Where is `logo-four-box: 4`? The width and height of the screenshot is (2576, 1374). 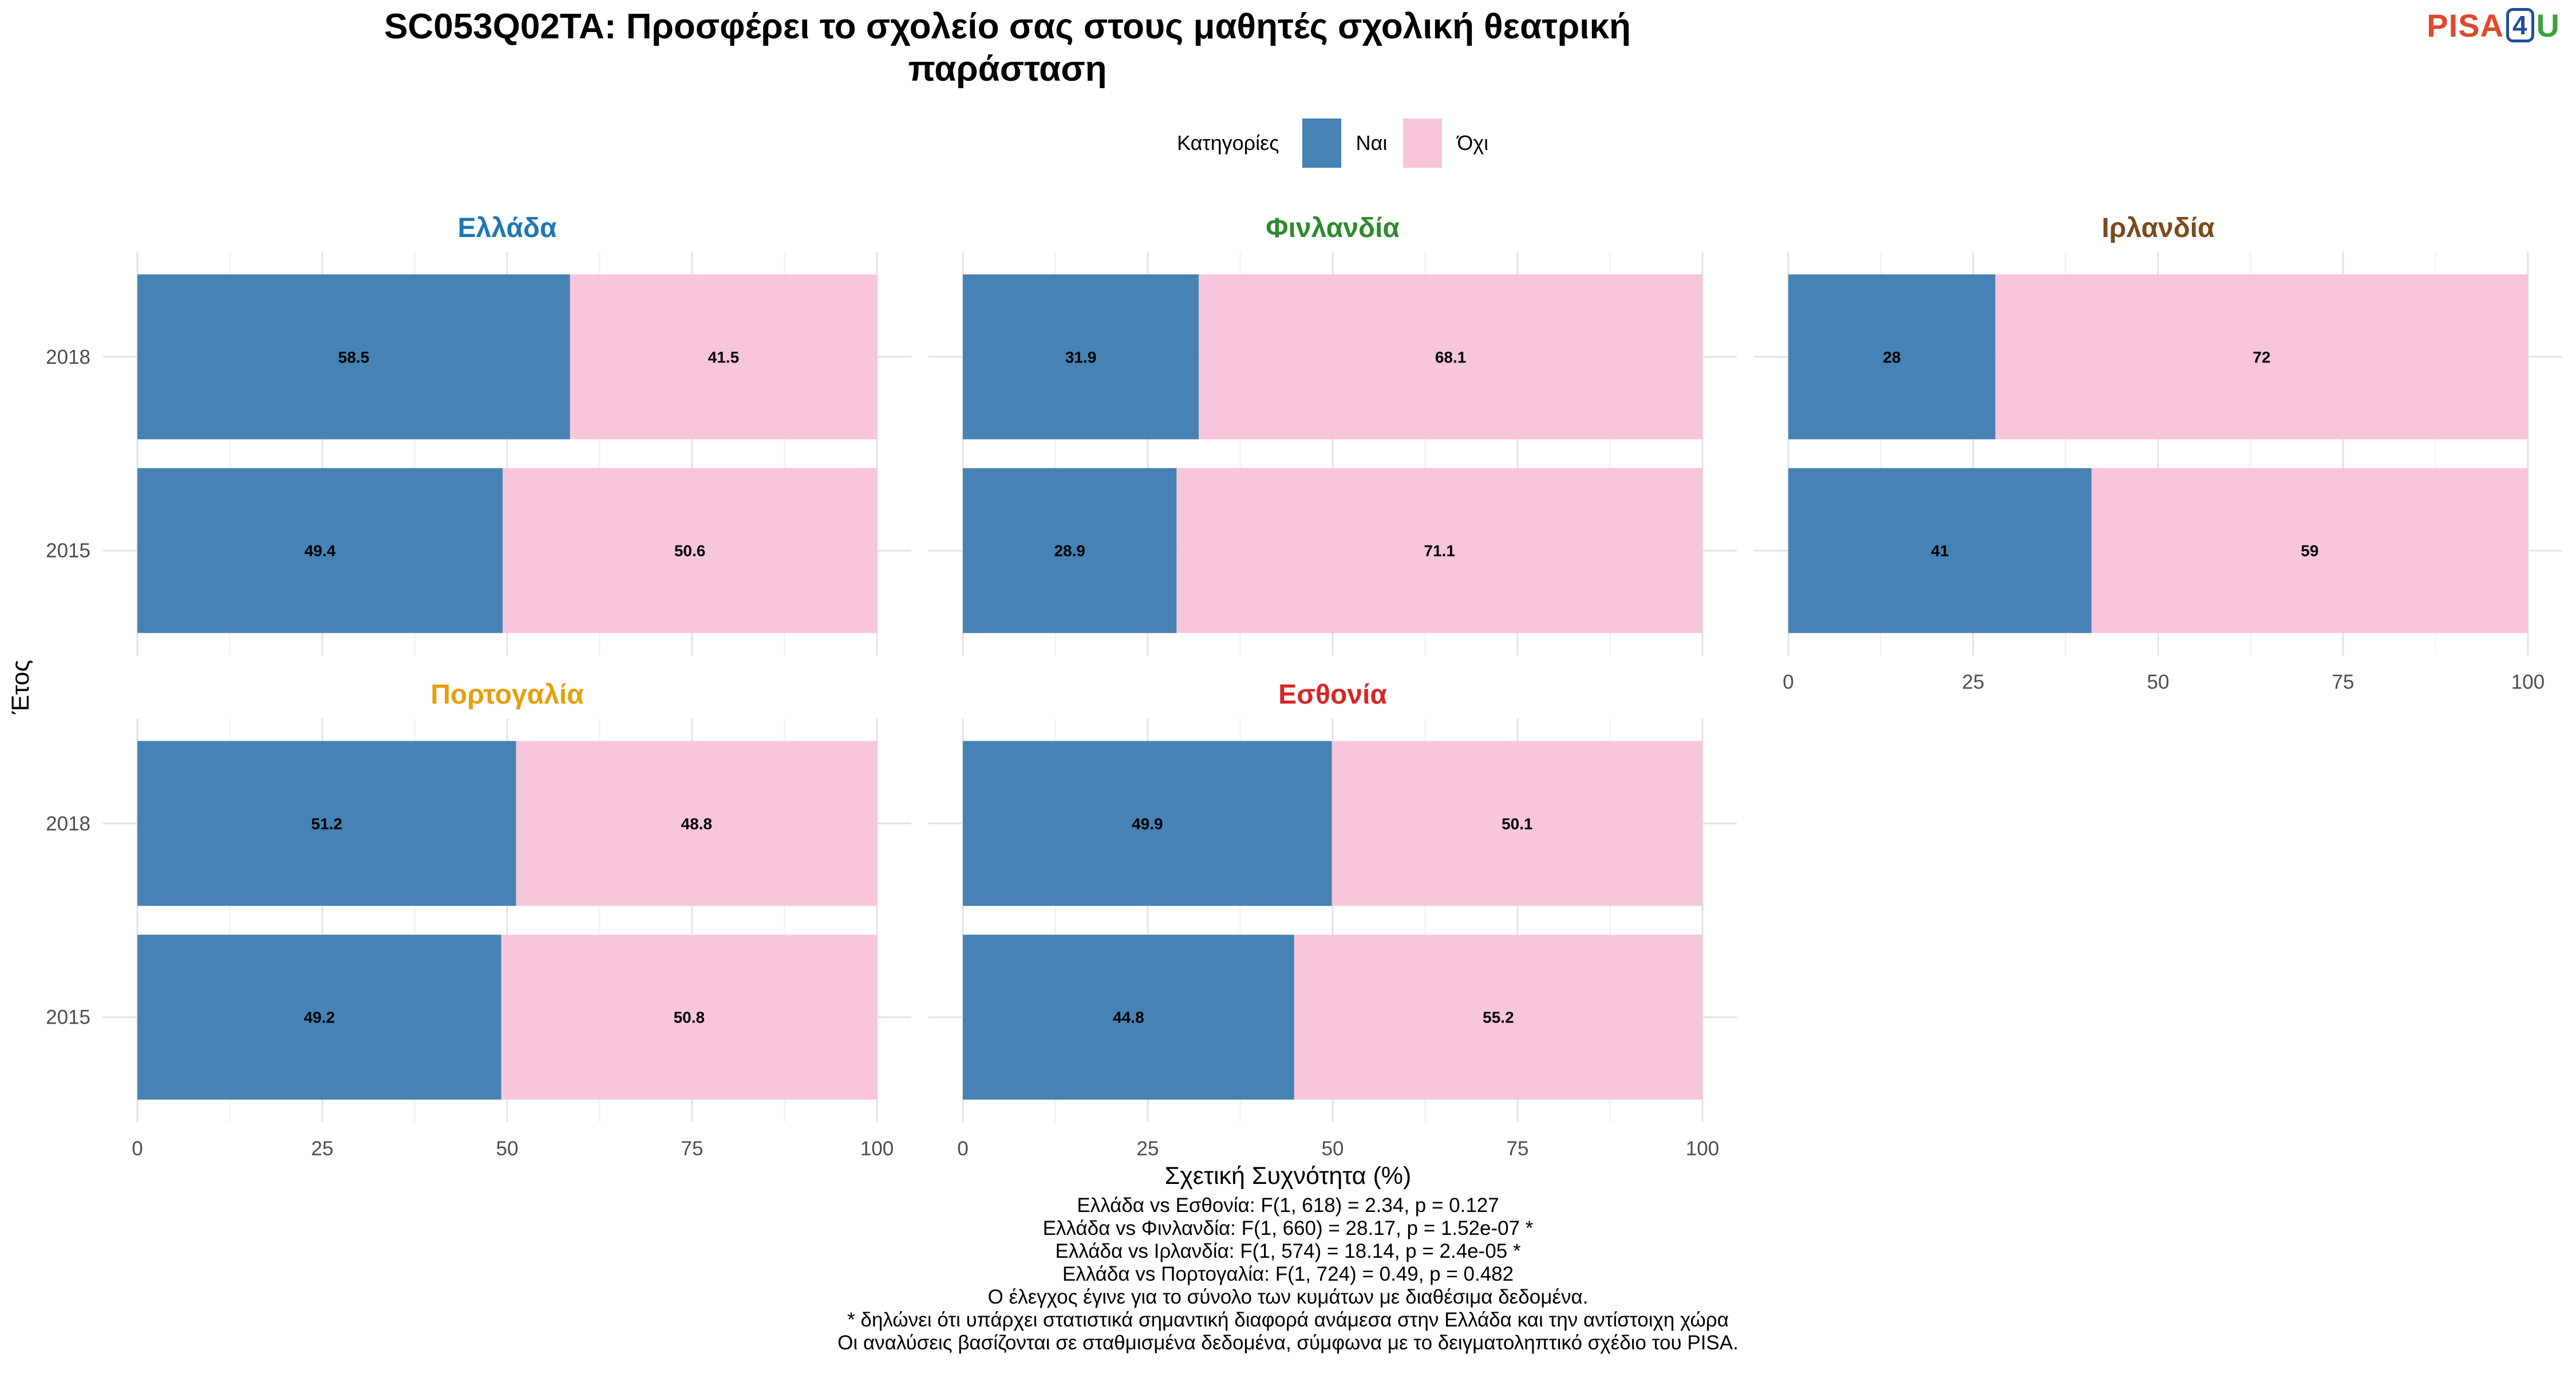
logo-four-box: 4 is located at coordinates (2520, 25).